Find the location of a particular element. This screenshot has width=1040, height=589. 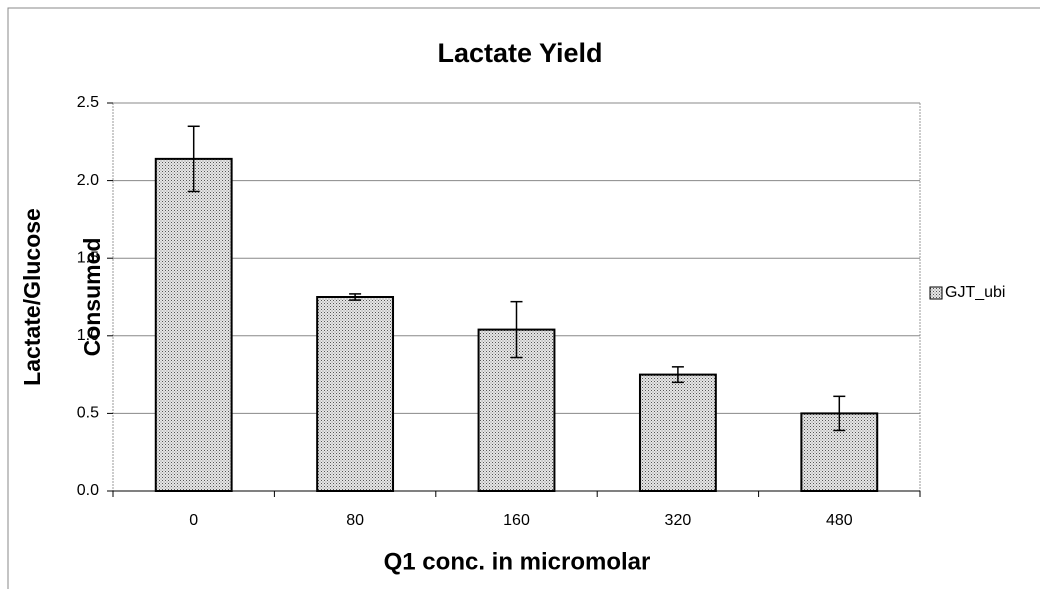

chart-title: Lactate Yield is located at coordinates (519, 53).